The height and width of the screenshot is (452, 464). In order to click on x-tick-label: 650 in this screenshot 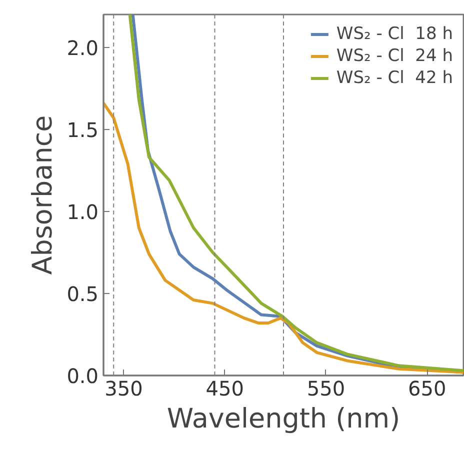, I will do `click(427, 388)`.